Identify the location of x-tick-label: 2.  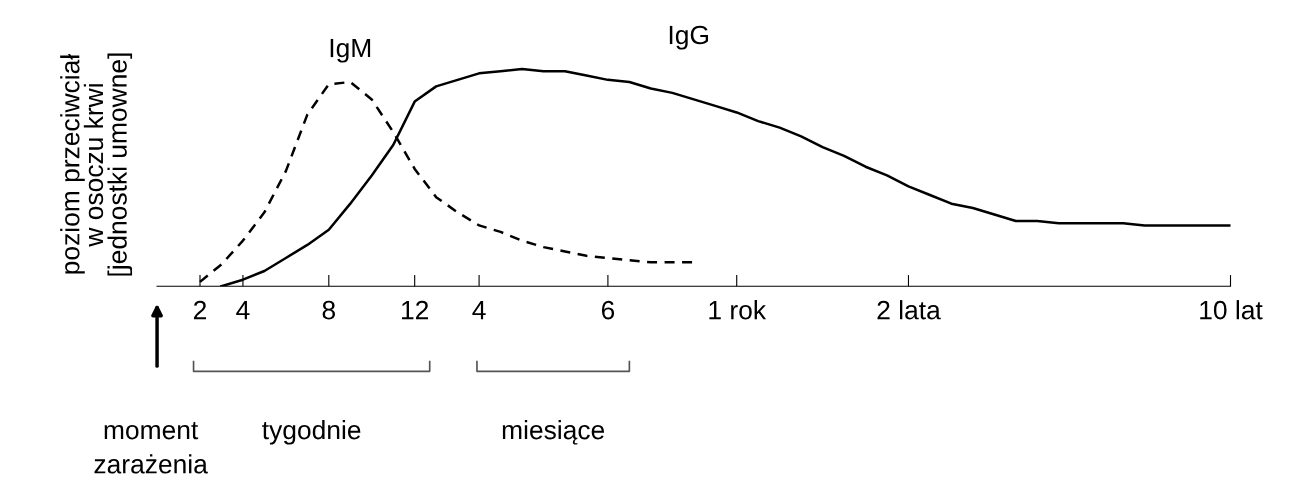
(200, 310).